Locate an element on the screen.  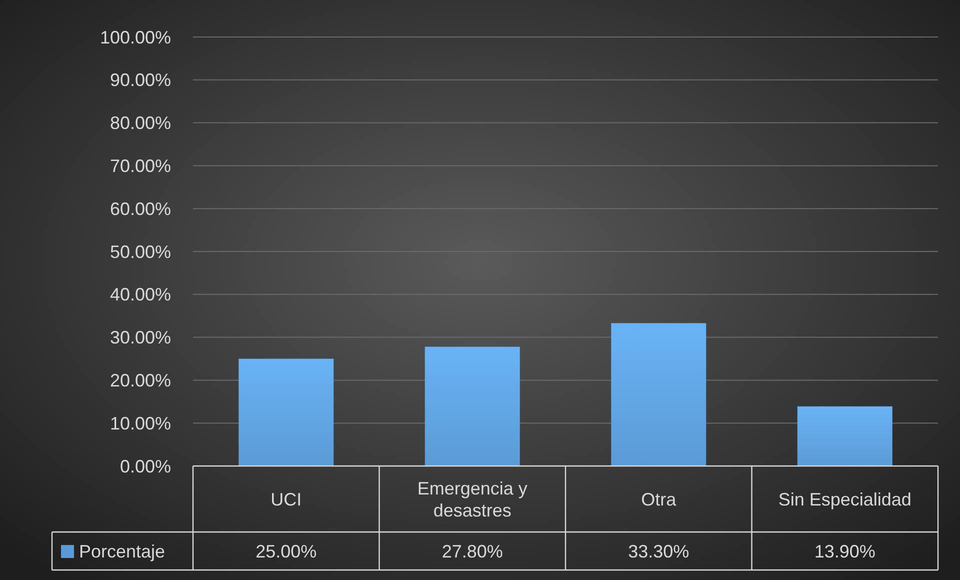
y-tick-label: 70.00% is located at coordinates (140, 166).